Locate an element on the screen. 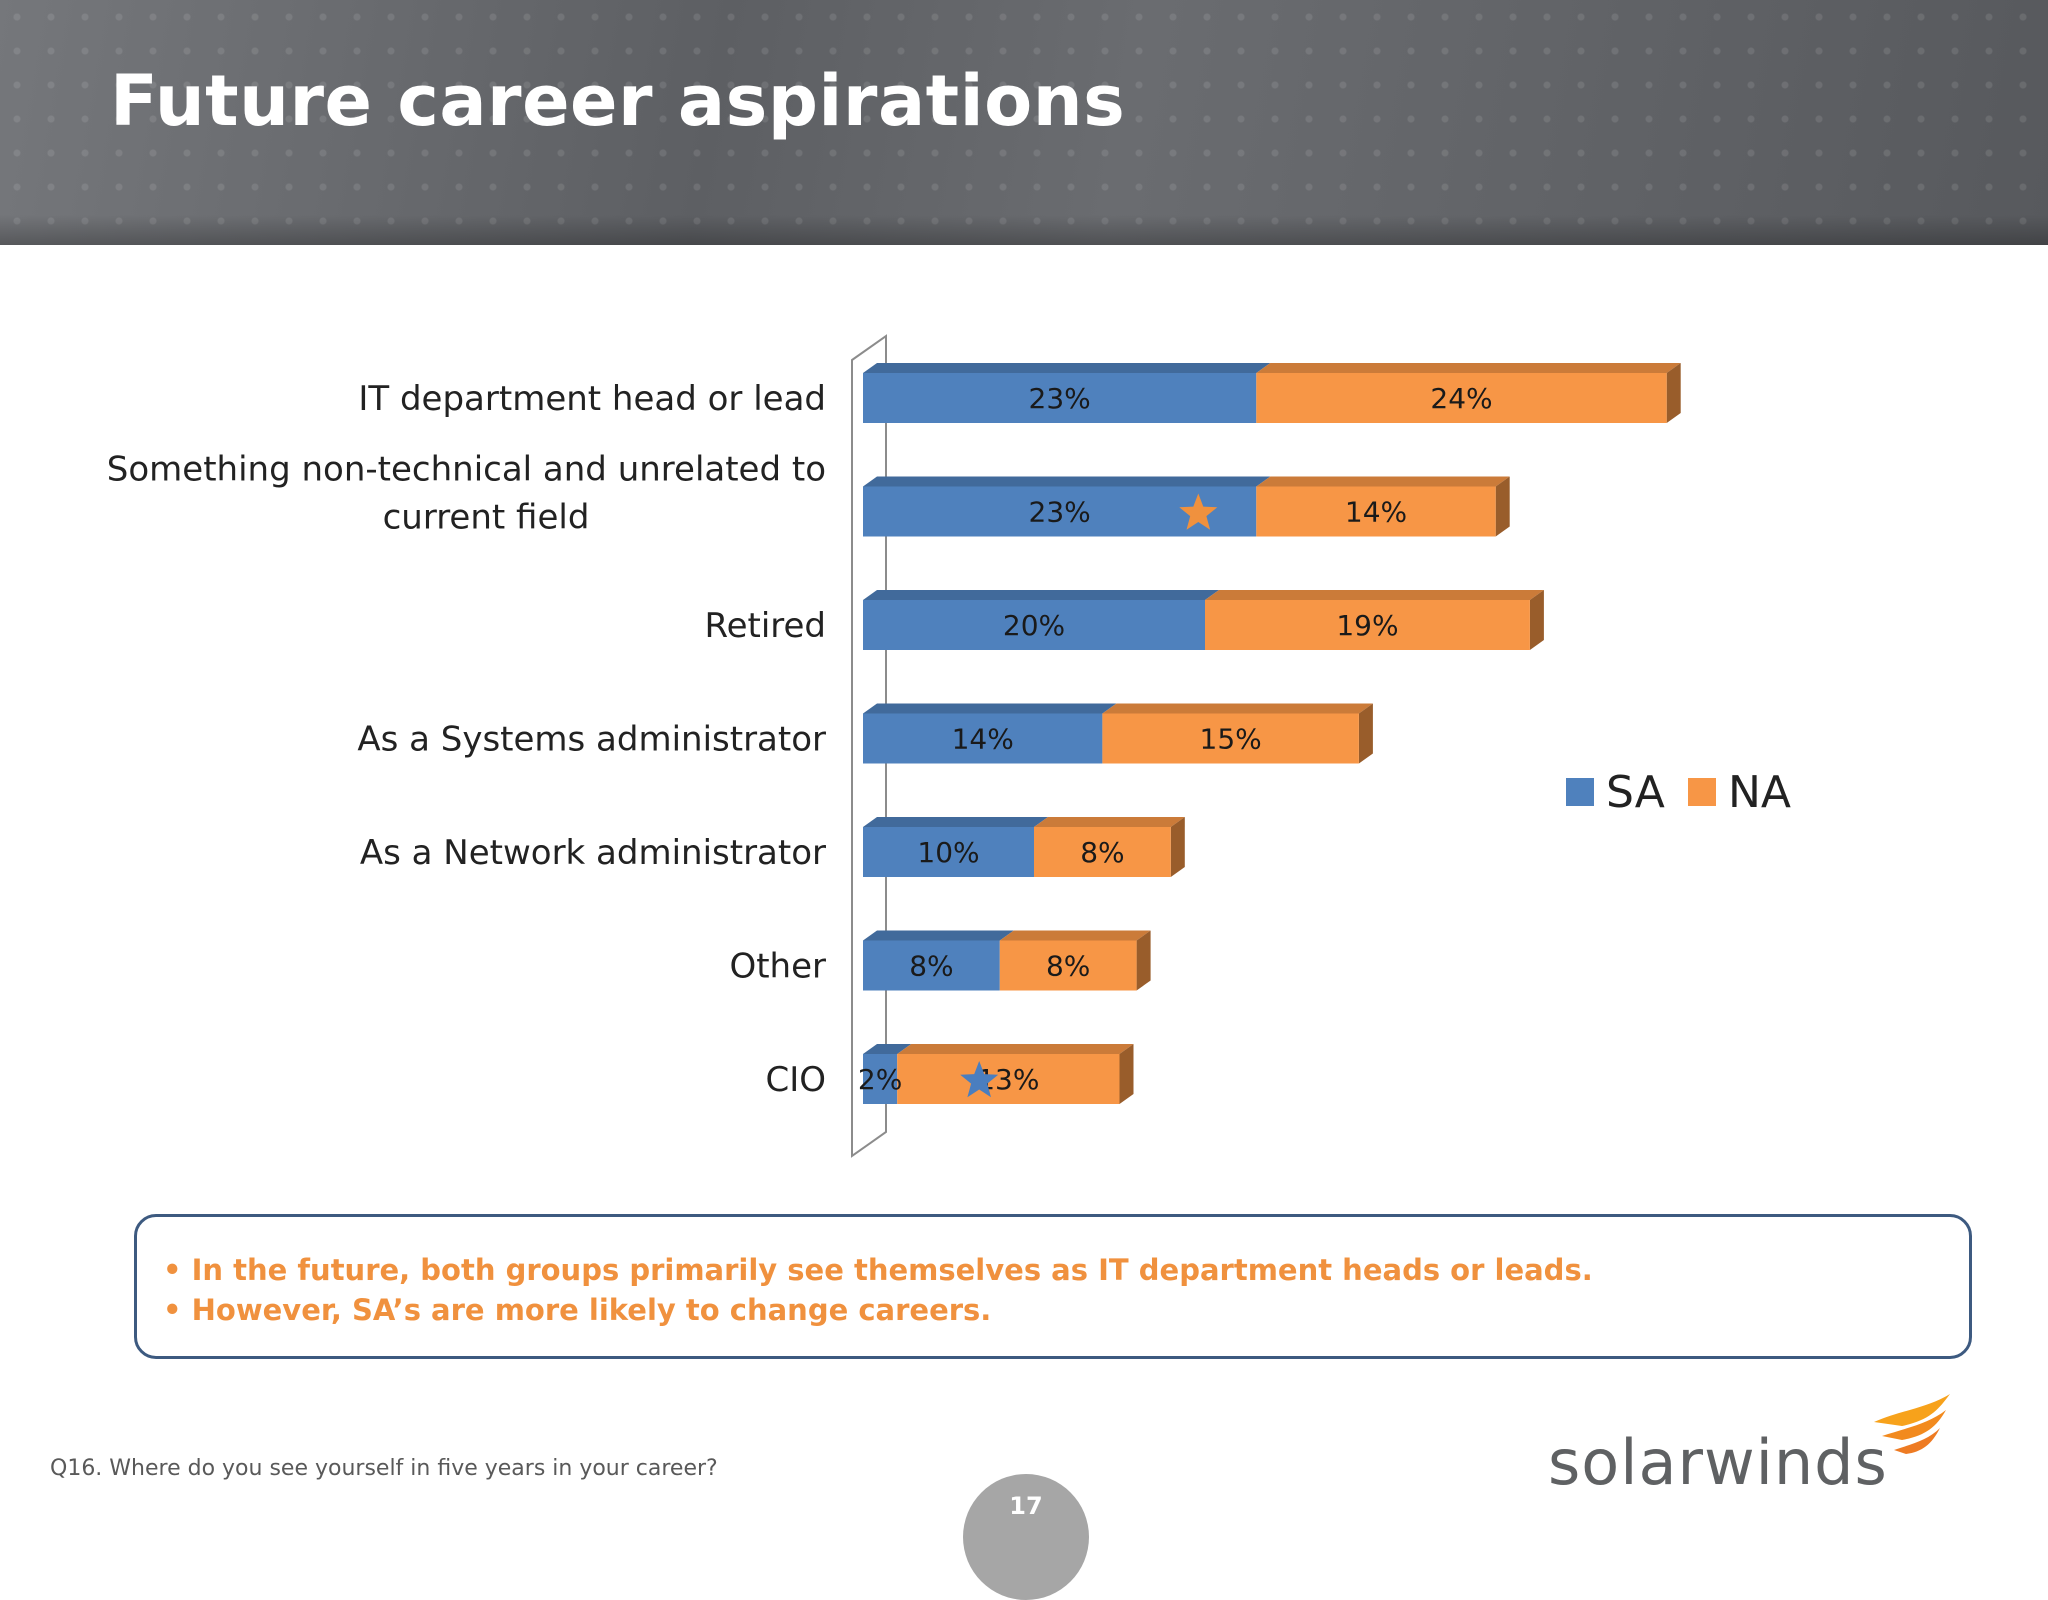 The width and height of the screenshot is (2048, 1600). data-label: 19% is located at coordinates (1367, 625).